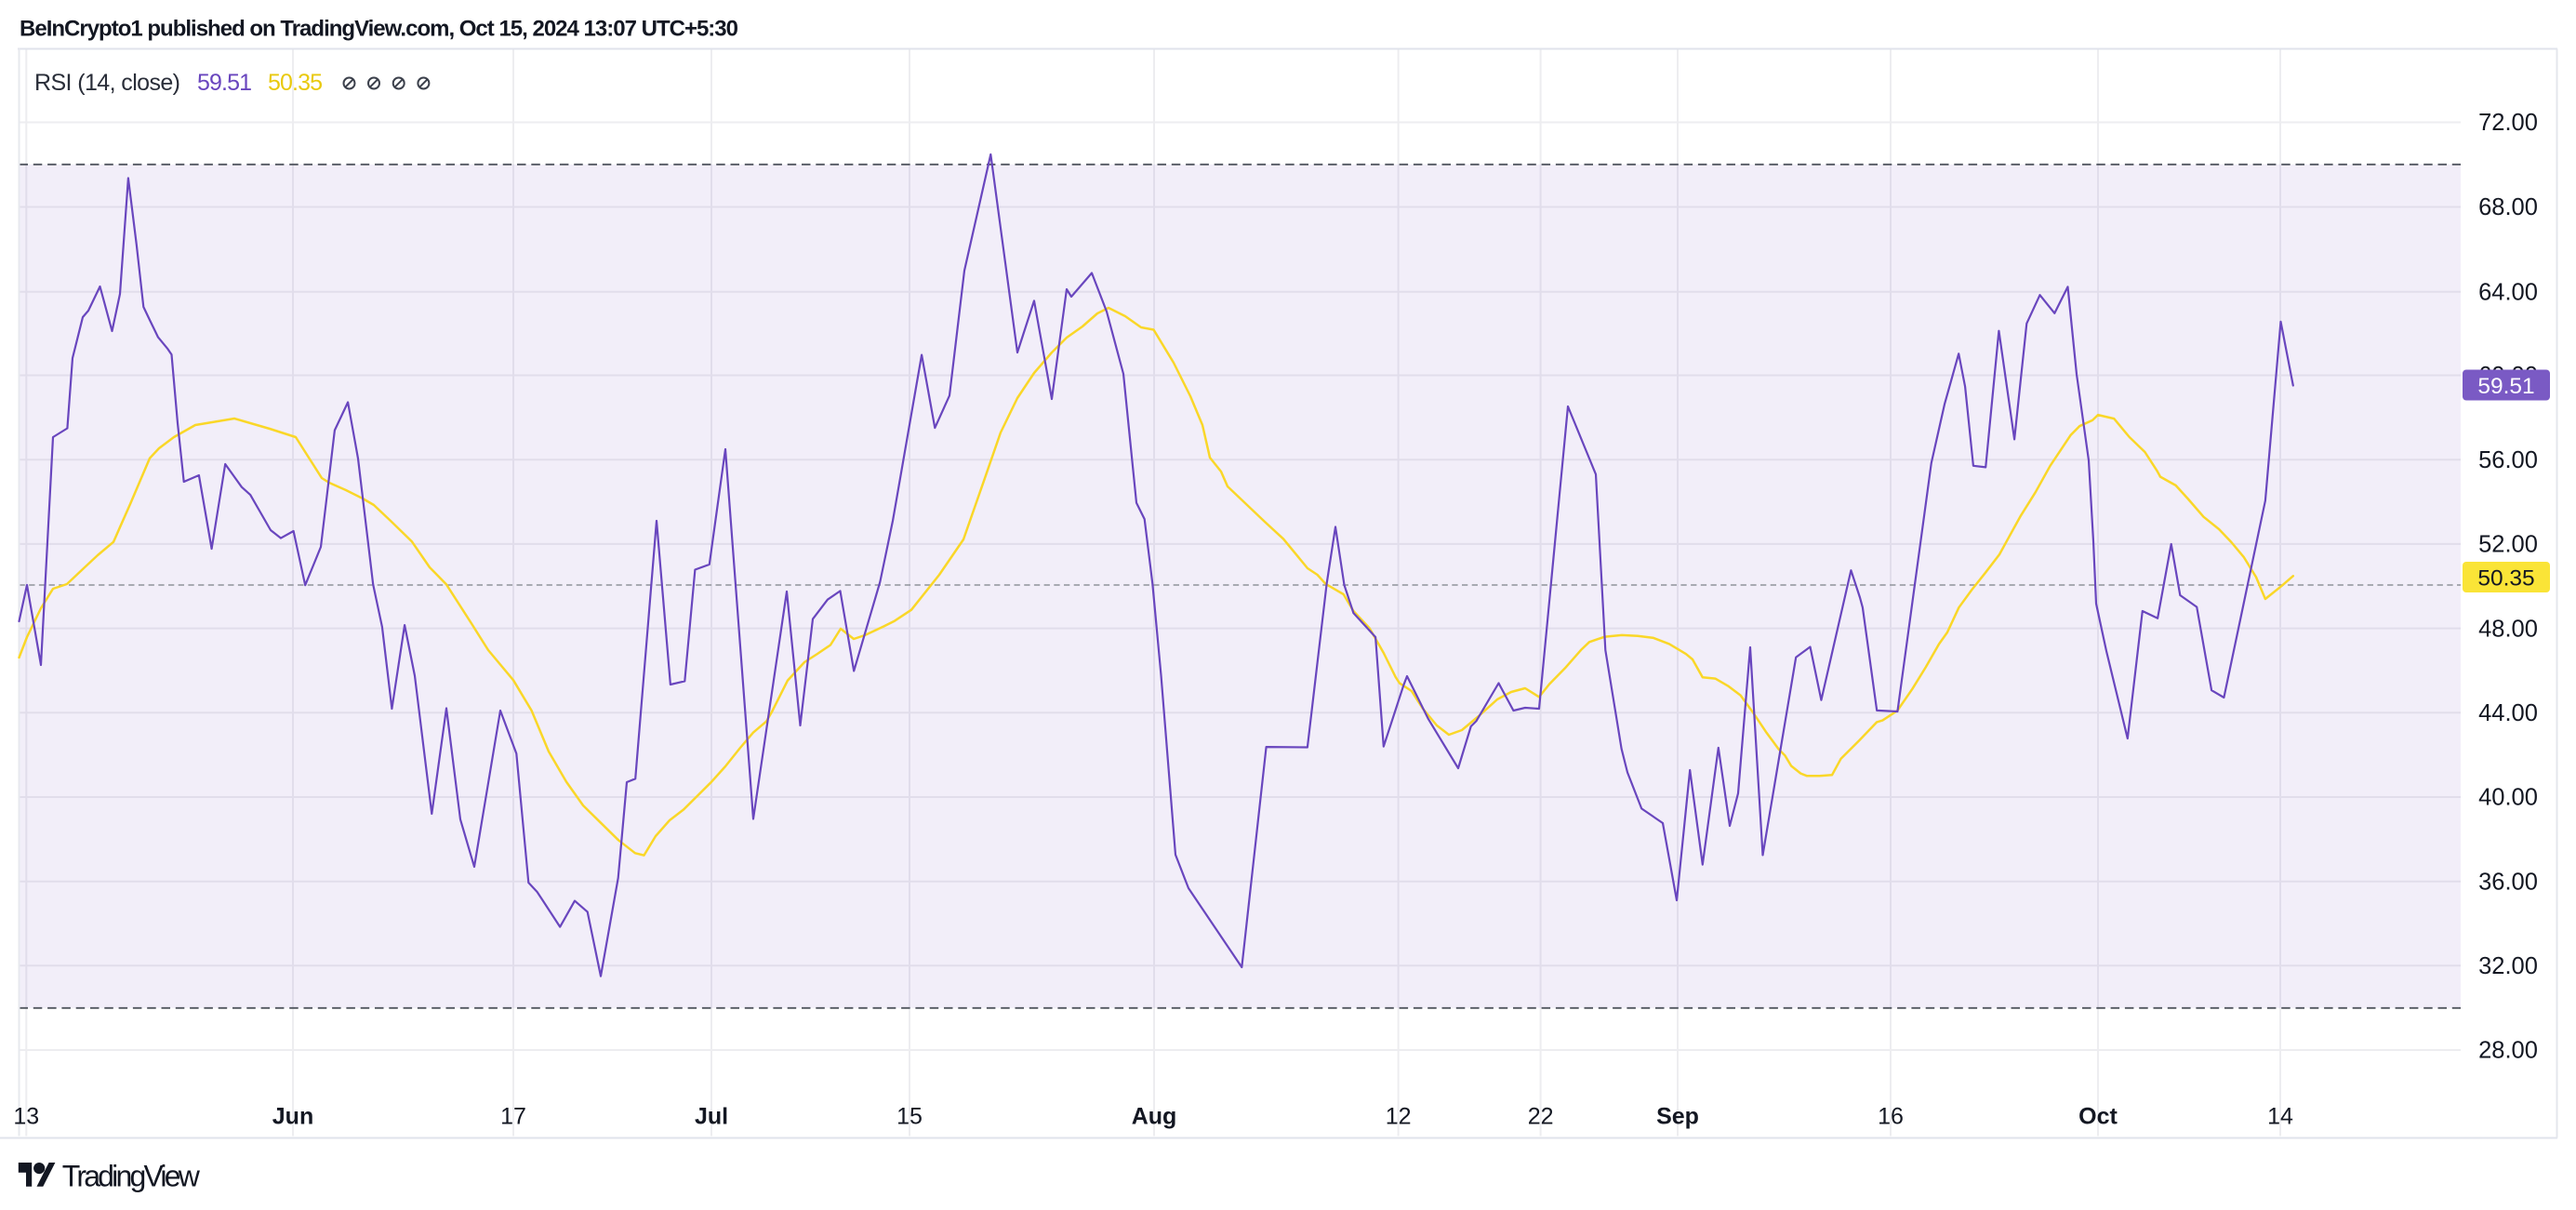 This screenshot has height=1210, width=2576. I want to click on svg-text: Sep, so click(1677, 1117).